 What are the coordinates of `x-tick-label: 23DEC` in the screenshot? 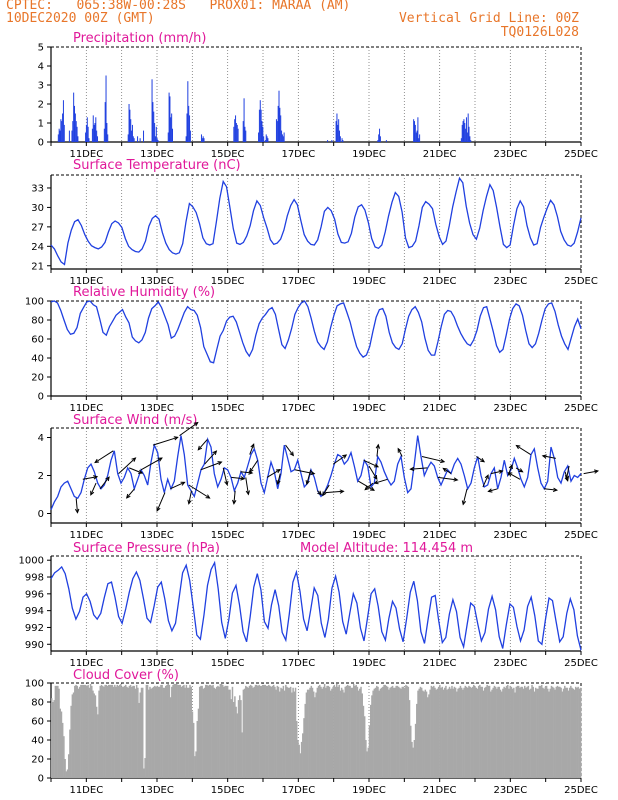 It's located at (510, 154).